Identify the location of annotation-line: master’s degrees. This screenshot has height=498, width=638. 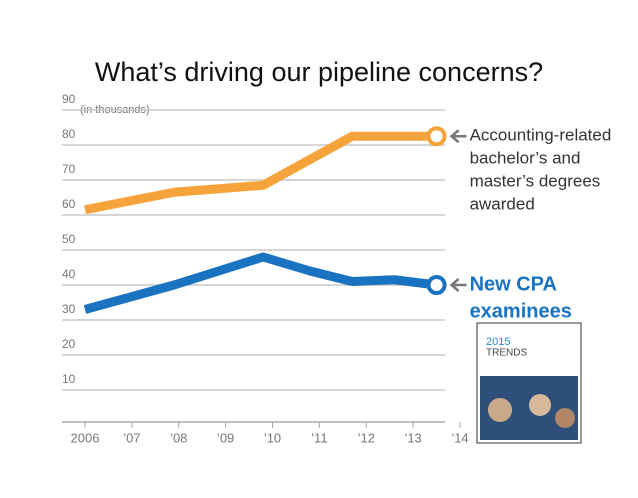
(535, 181).